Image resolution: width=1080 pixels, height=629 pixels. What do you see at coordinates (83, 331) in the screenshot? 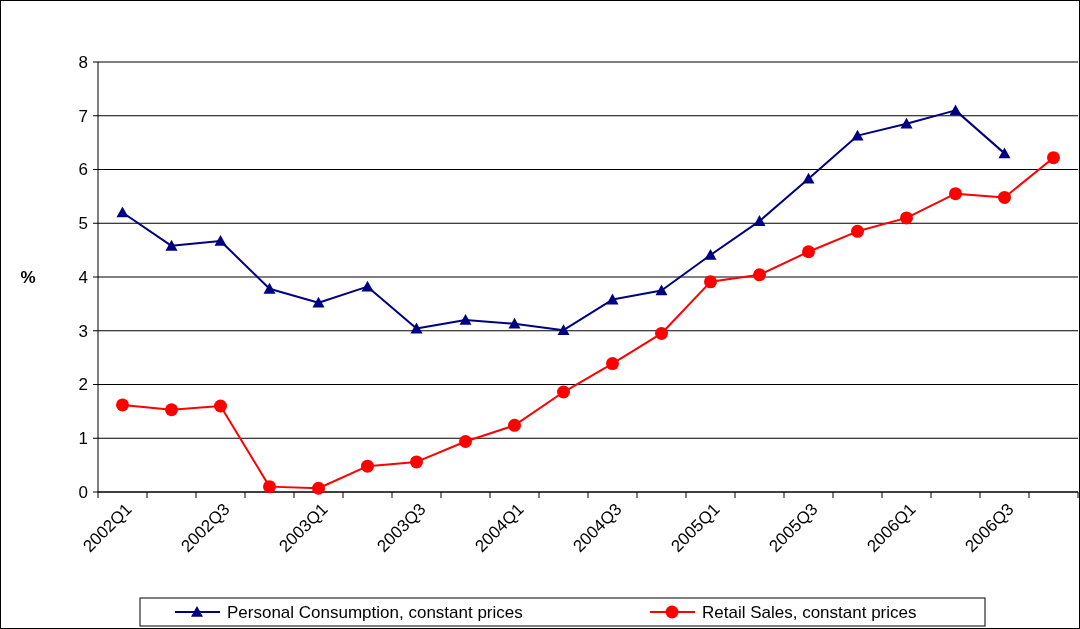
I see `y-tick-label: 3` at bounding box center [83, 331].